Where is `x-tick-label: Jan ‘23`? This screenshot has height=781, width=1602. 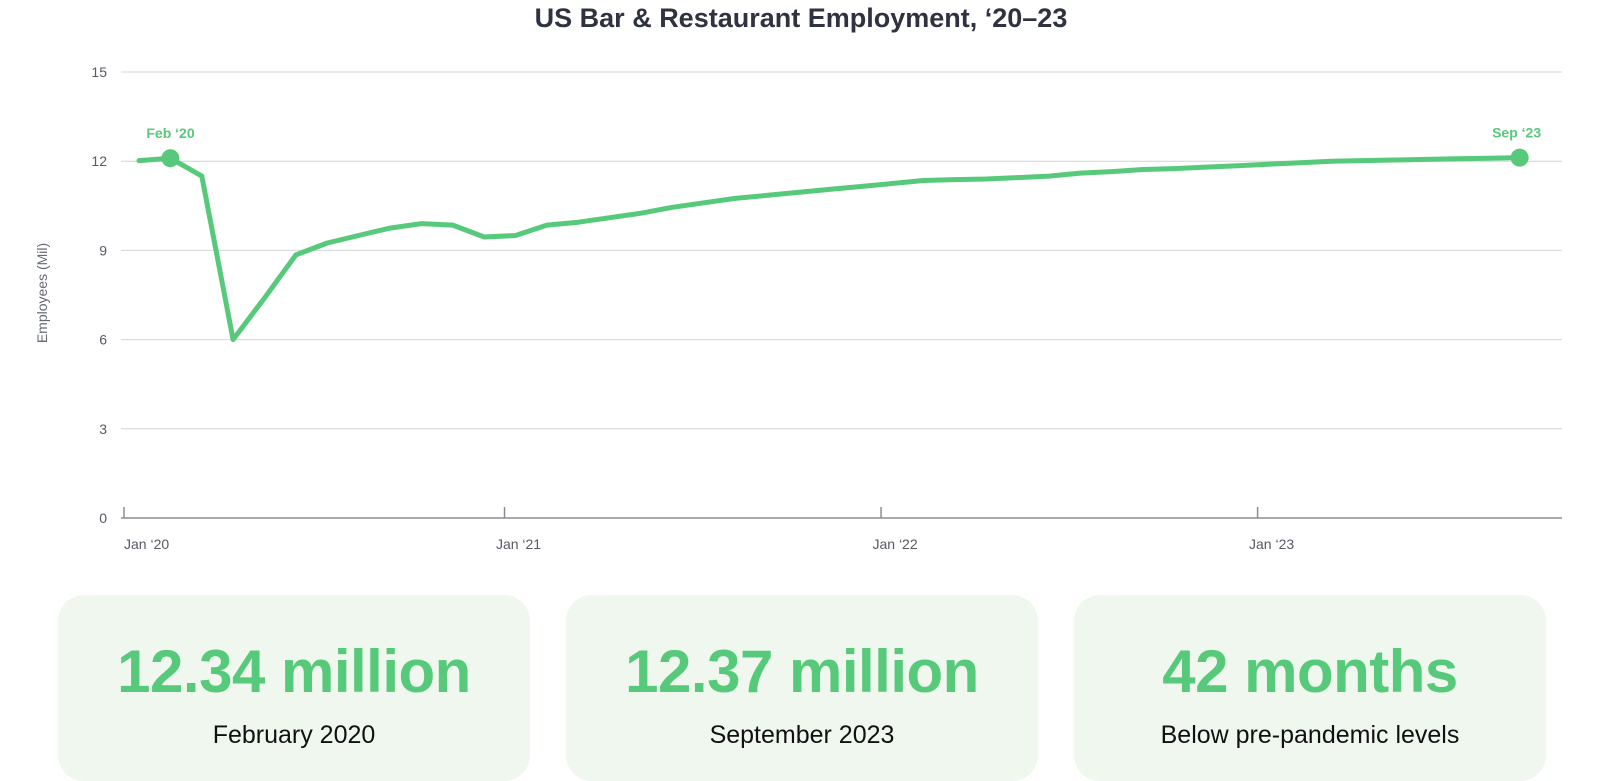 x-tick-label: Jan ‘23 is located at coordinates (1271, 544).